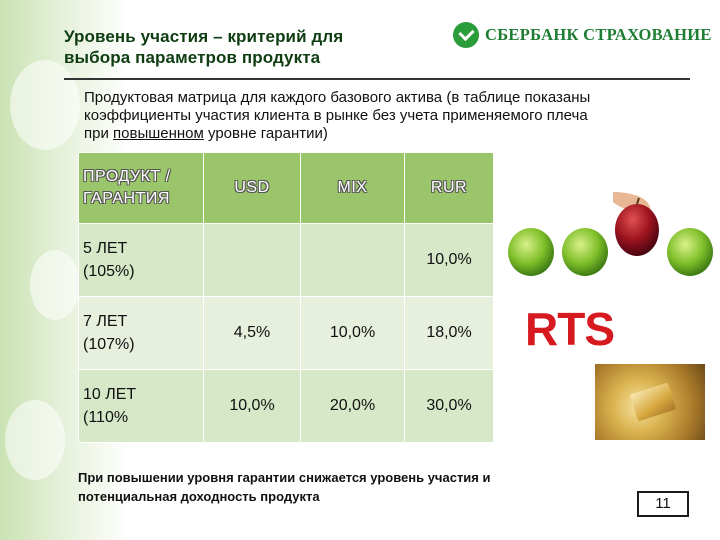 Image resolution: width=720 pixels, height=540 pixels. What do you see at coordinates (252, 188) in the screenshot?
I see `header-usd: USD` at bounding box center [252, 188].